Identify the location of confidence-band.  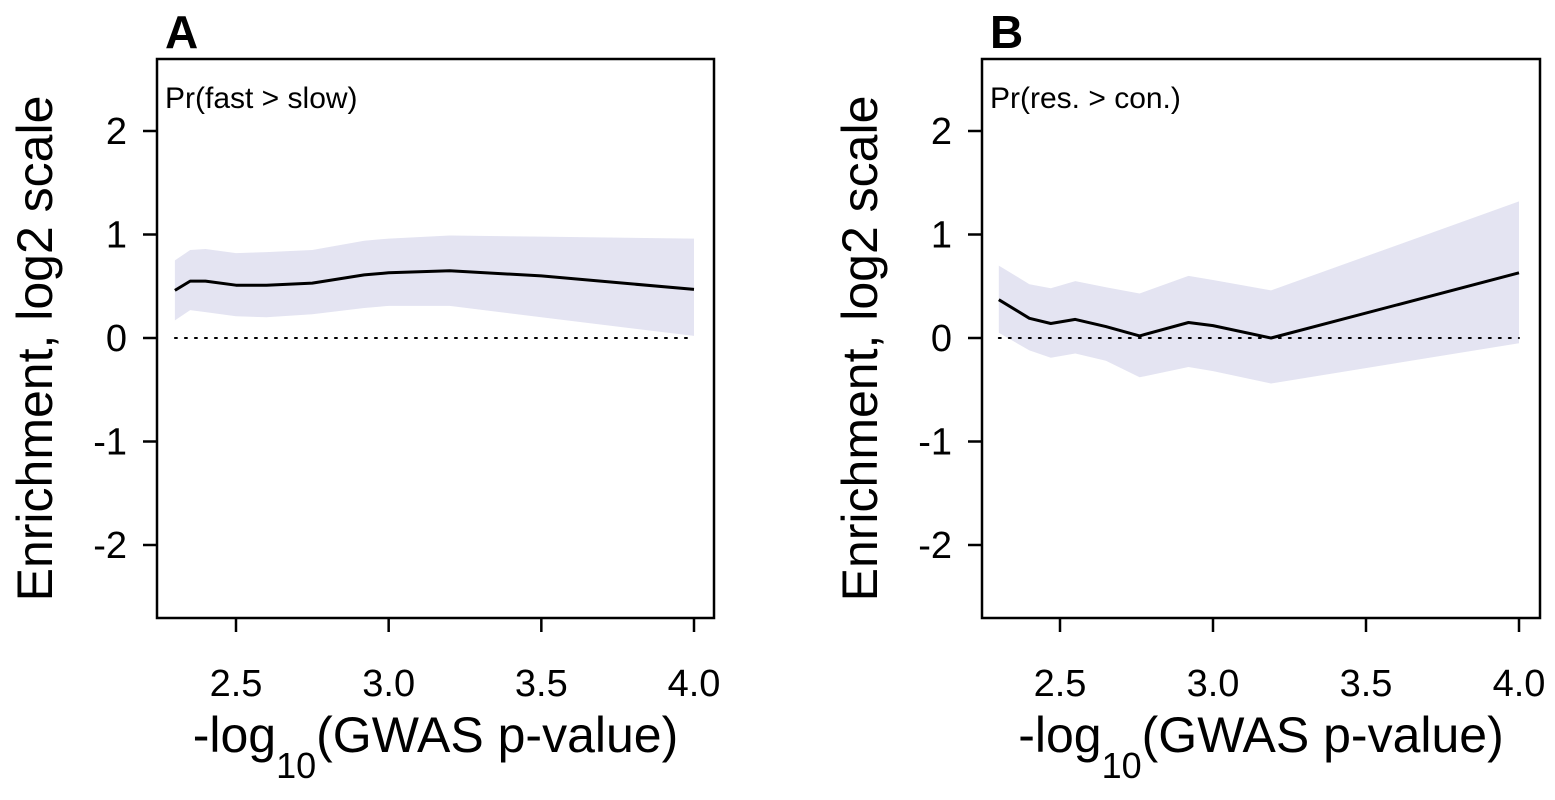
(434, 285).